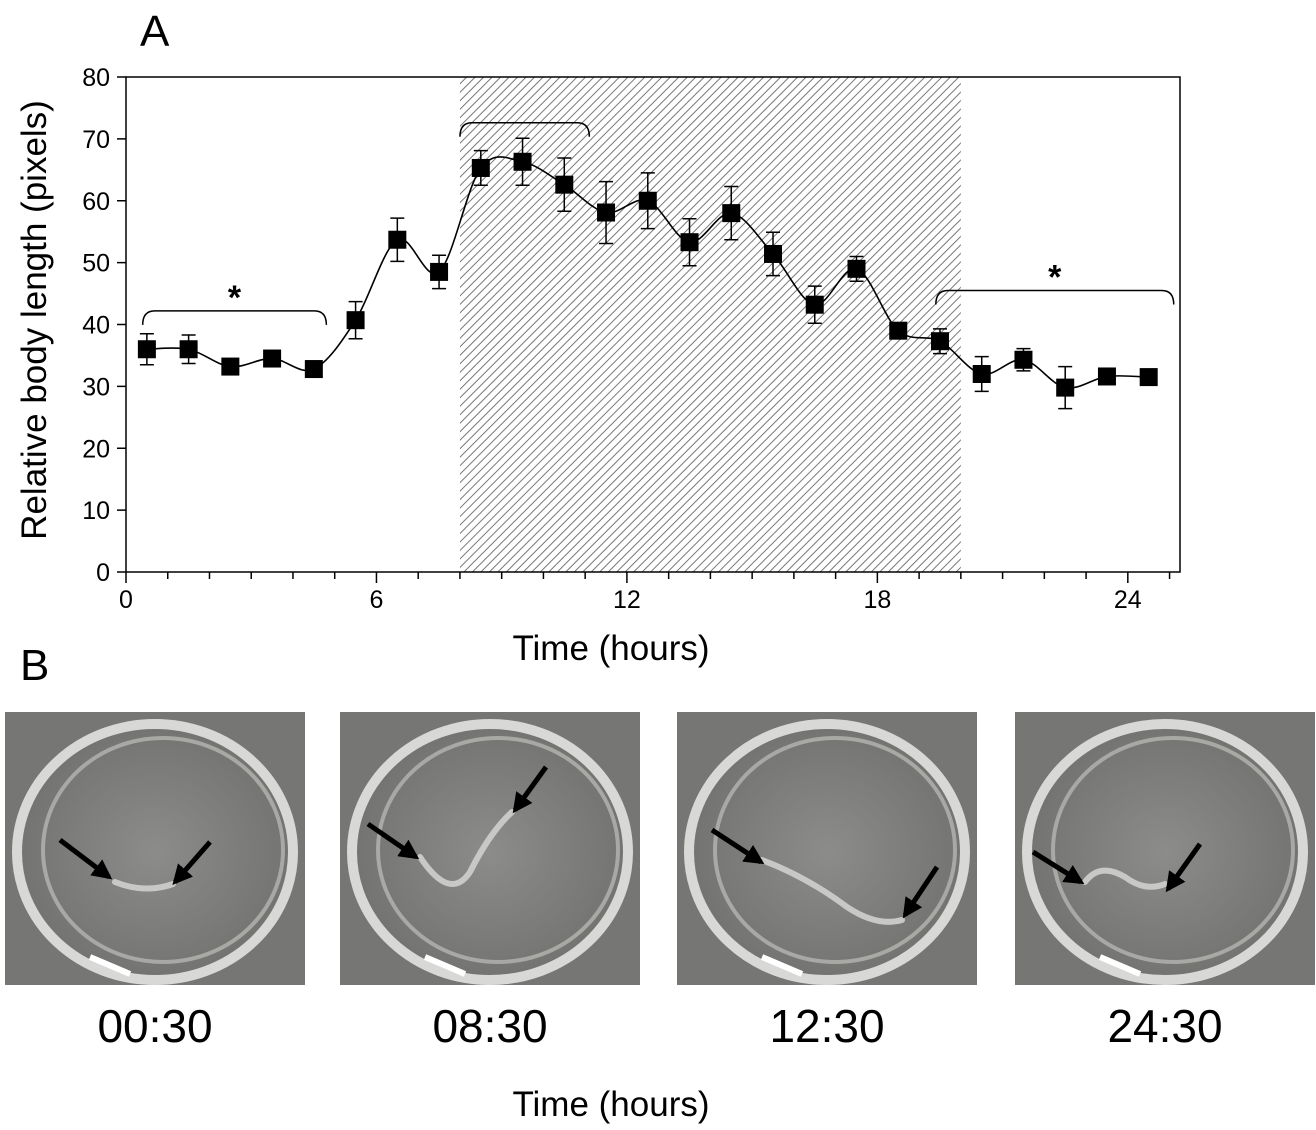 The image size is (1316, 1130). What do you see at coordinates (826, 1026) in the screenshot?
I see `frame-time-label: 12:30` at bounding box center [826, 1026].